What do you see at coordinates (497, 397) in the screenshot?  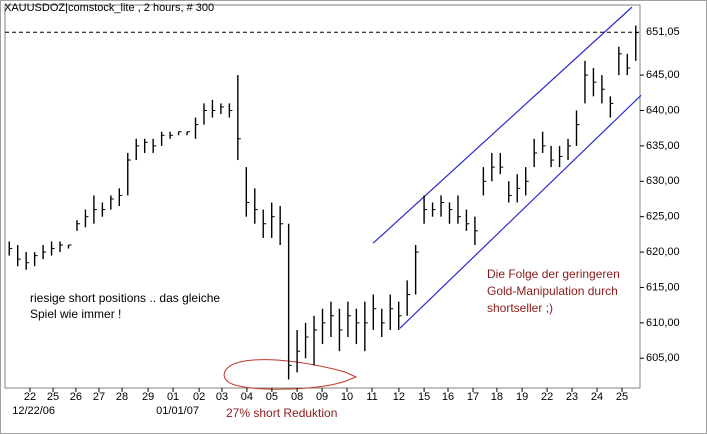 I see `x-tick-label: 18` at bounding box center [497, 397].